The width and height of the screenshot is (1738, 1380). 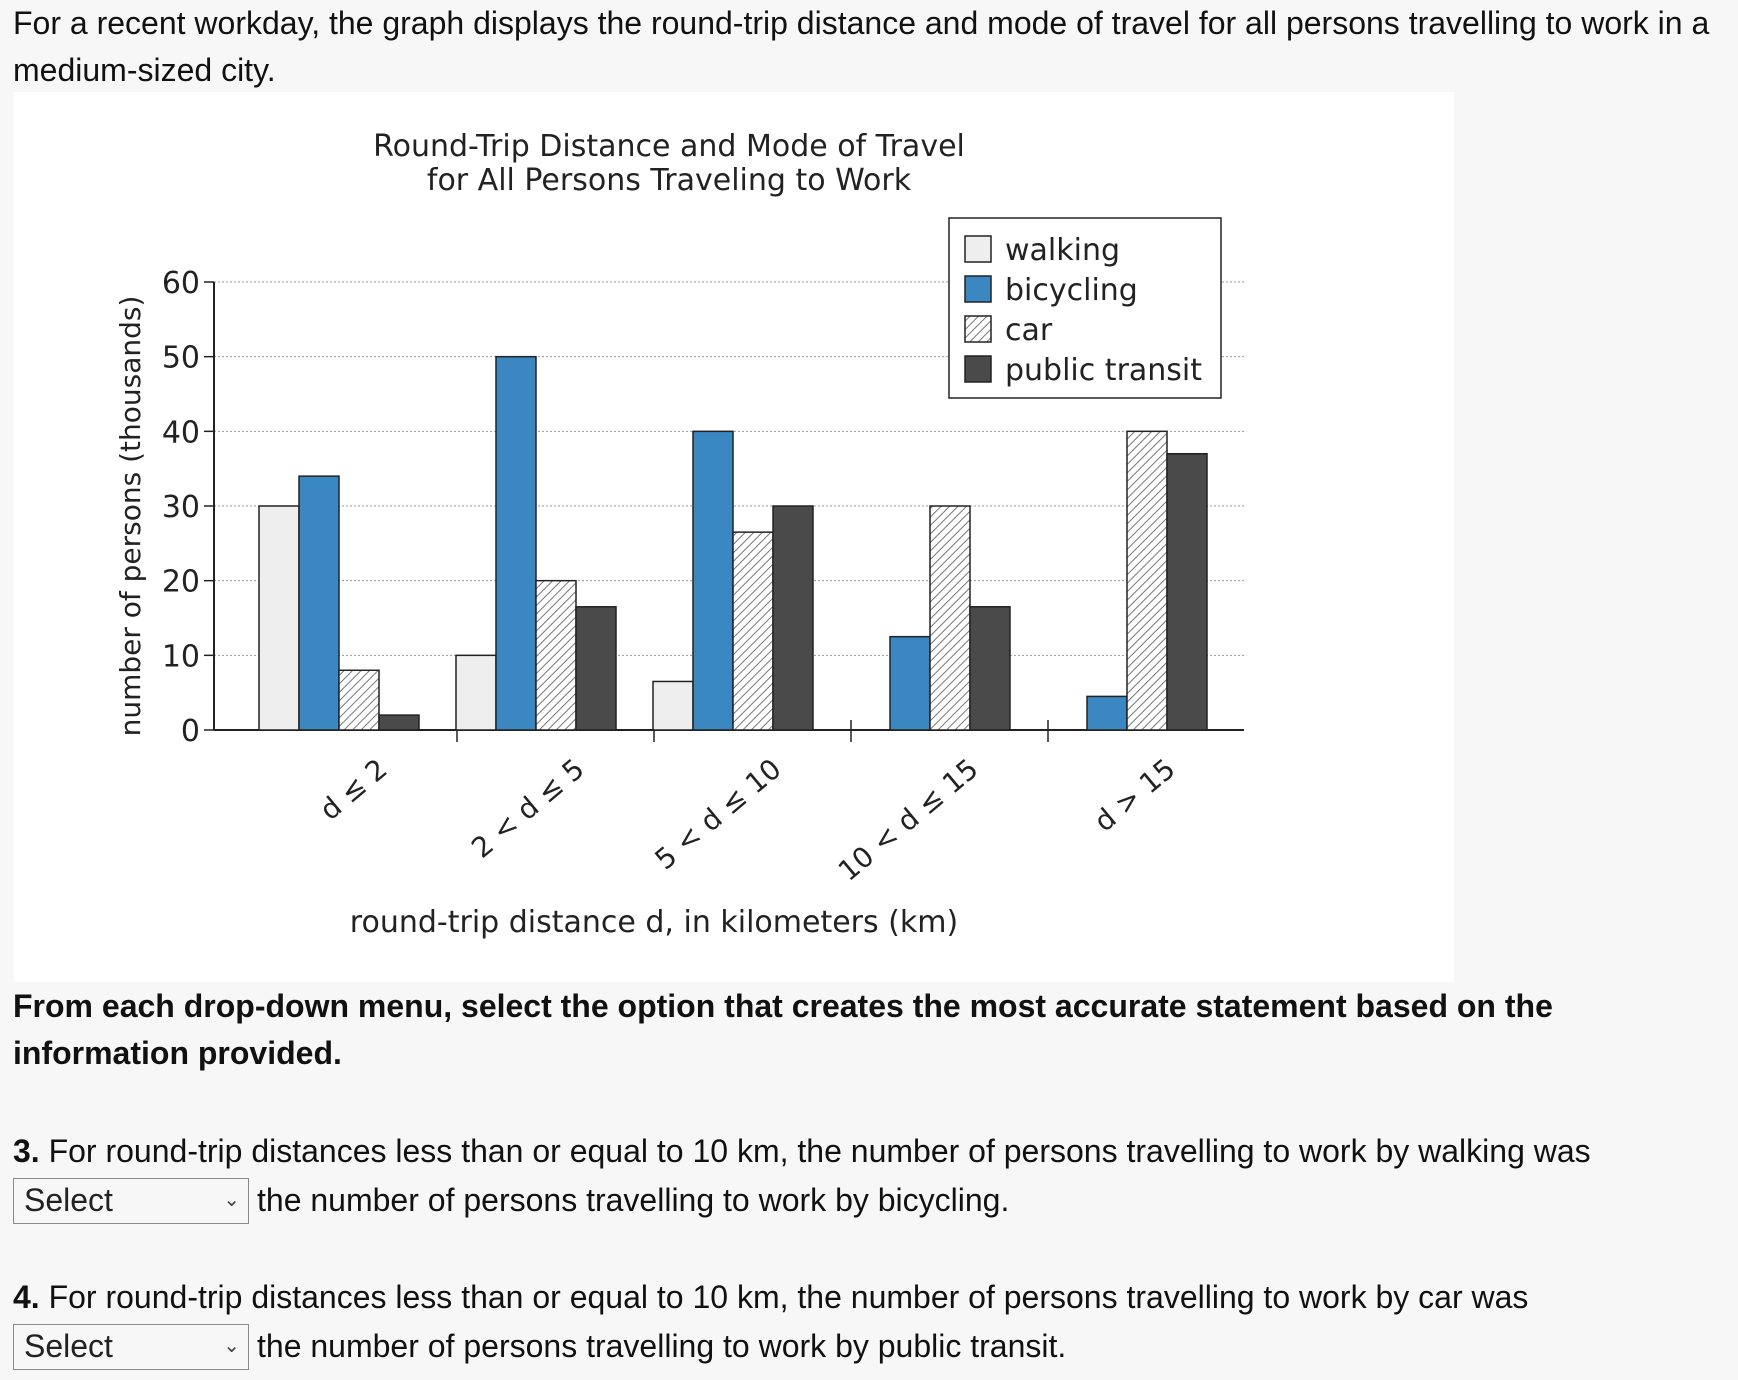 I want to click on question-number: 4., so click(x=26, y=1297).